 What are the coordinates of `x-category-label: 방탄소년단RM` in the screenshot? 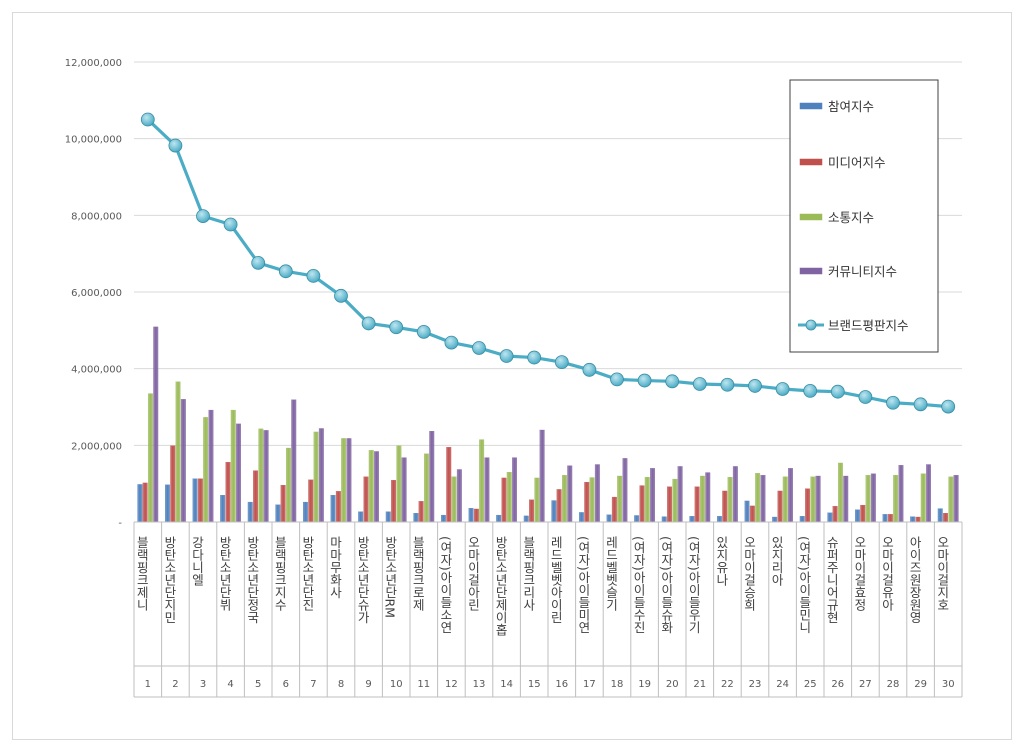 It's located at (390, 577).